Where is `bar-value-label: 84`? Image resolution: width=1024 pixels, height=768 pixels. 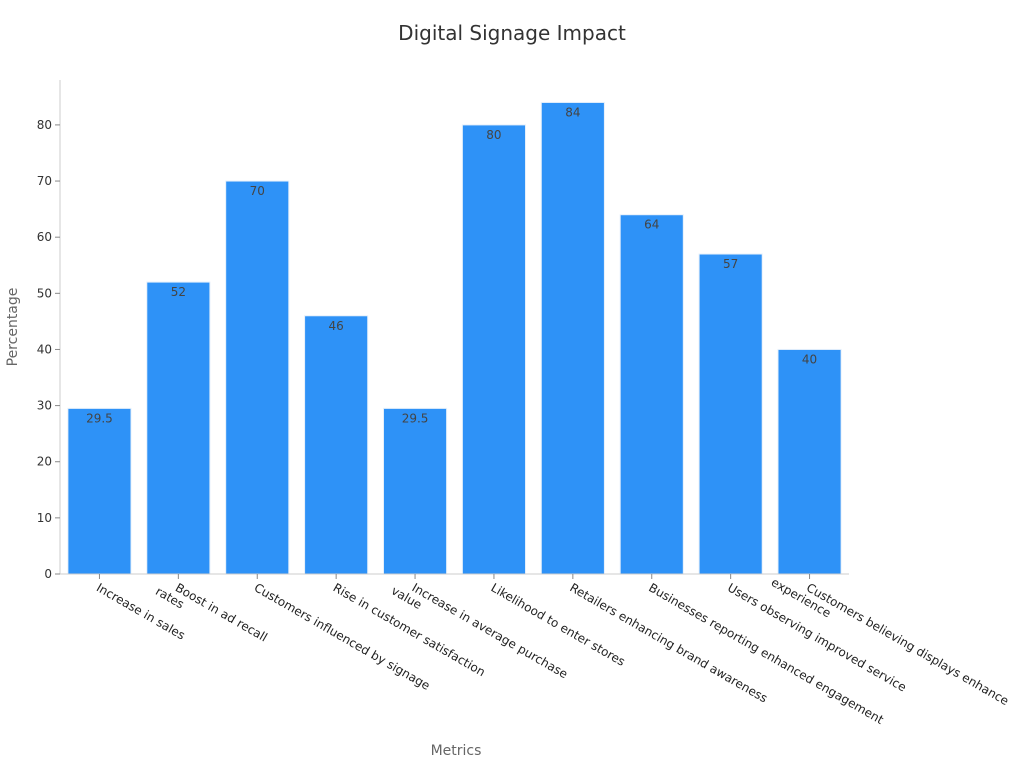 bar-value-label: 84 is located at coordinates (572, 112).